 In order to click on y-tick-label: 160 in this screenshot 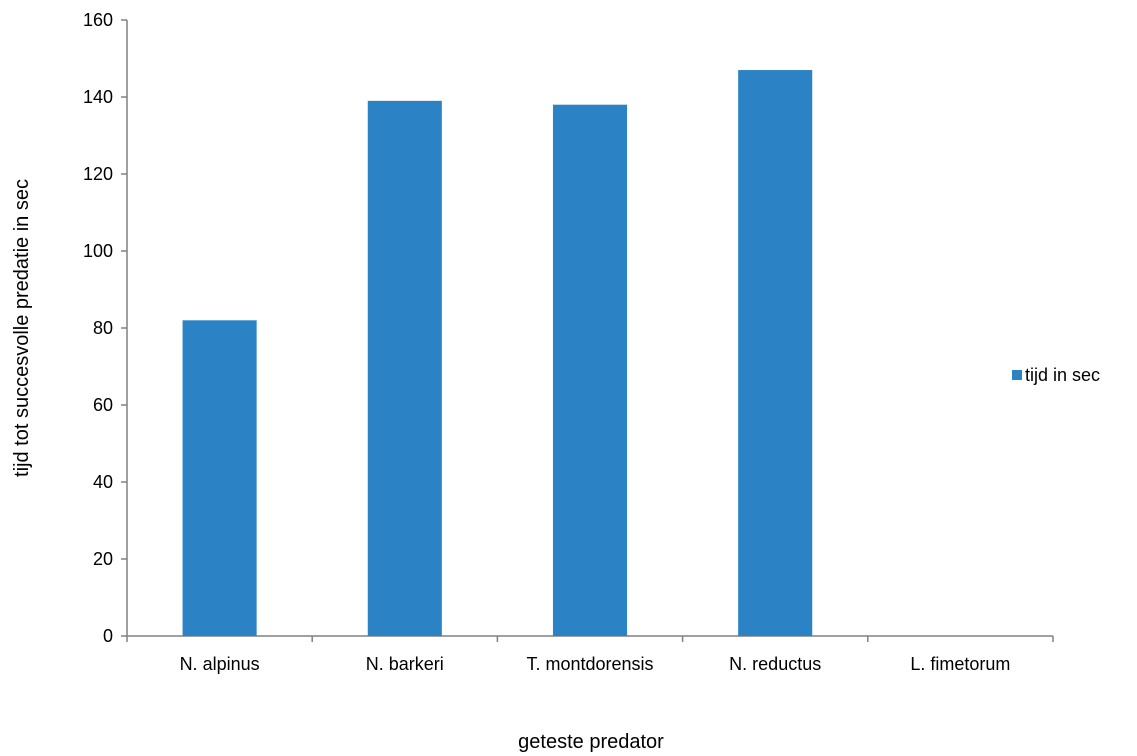, I will do `click(98, 20)`.